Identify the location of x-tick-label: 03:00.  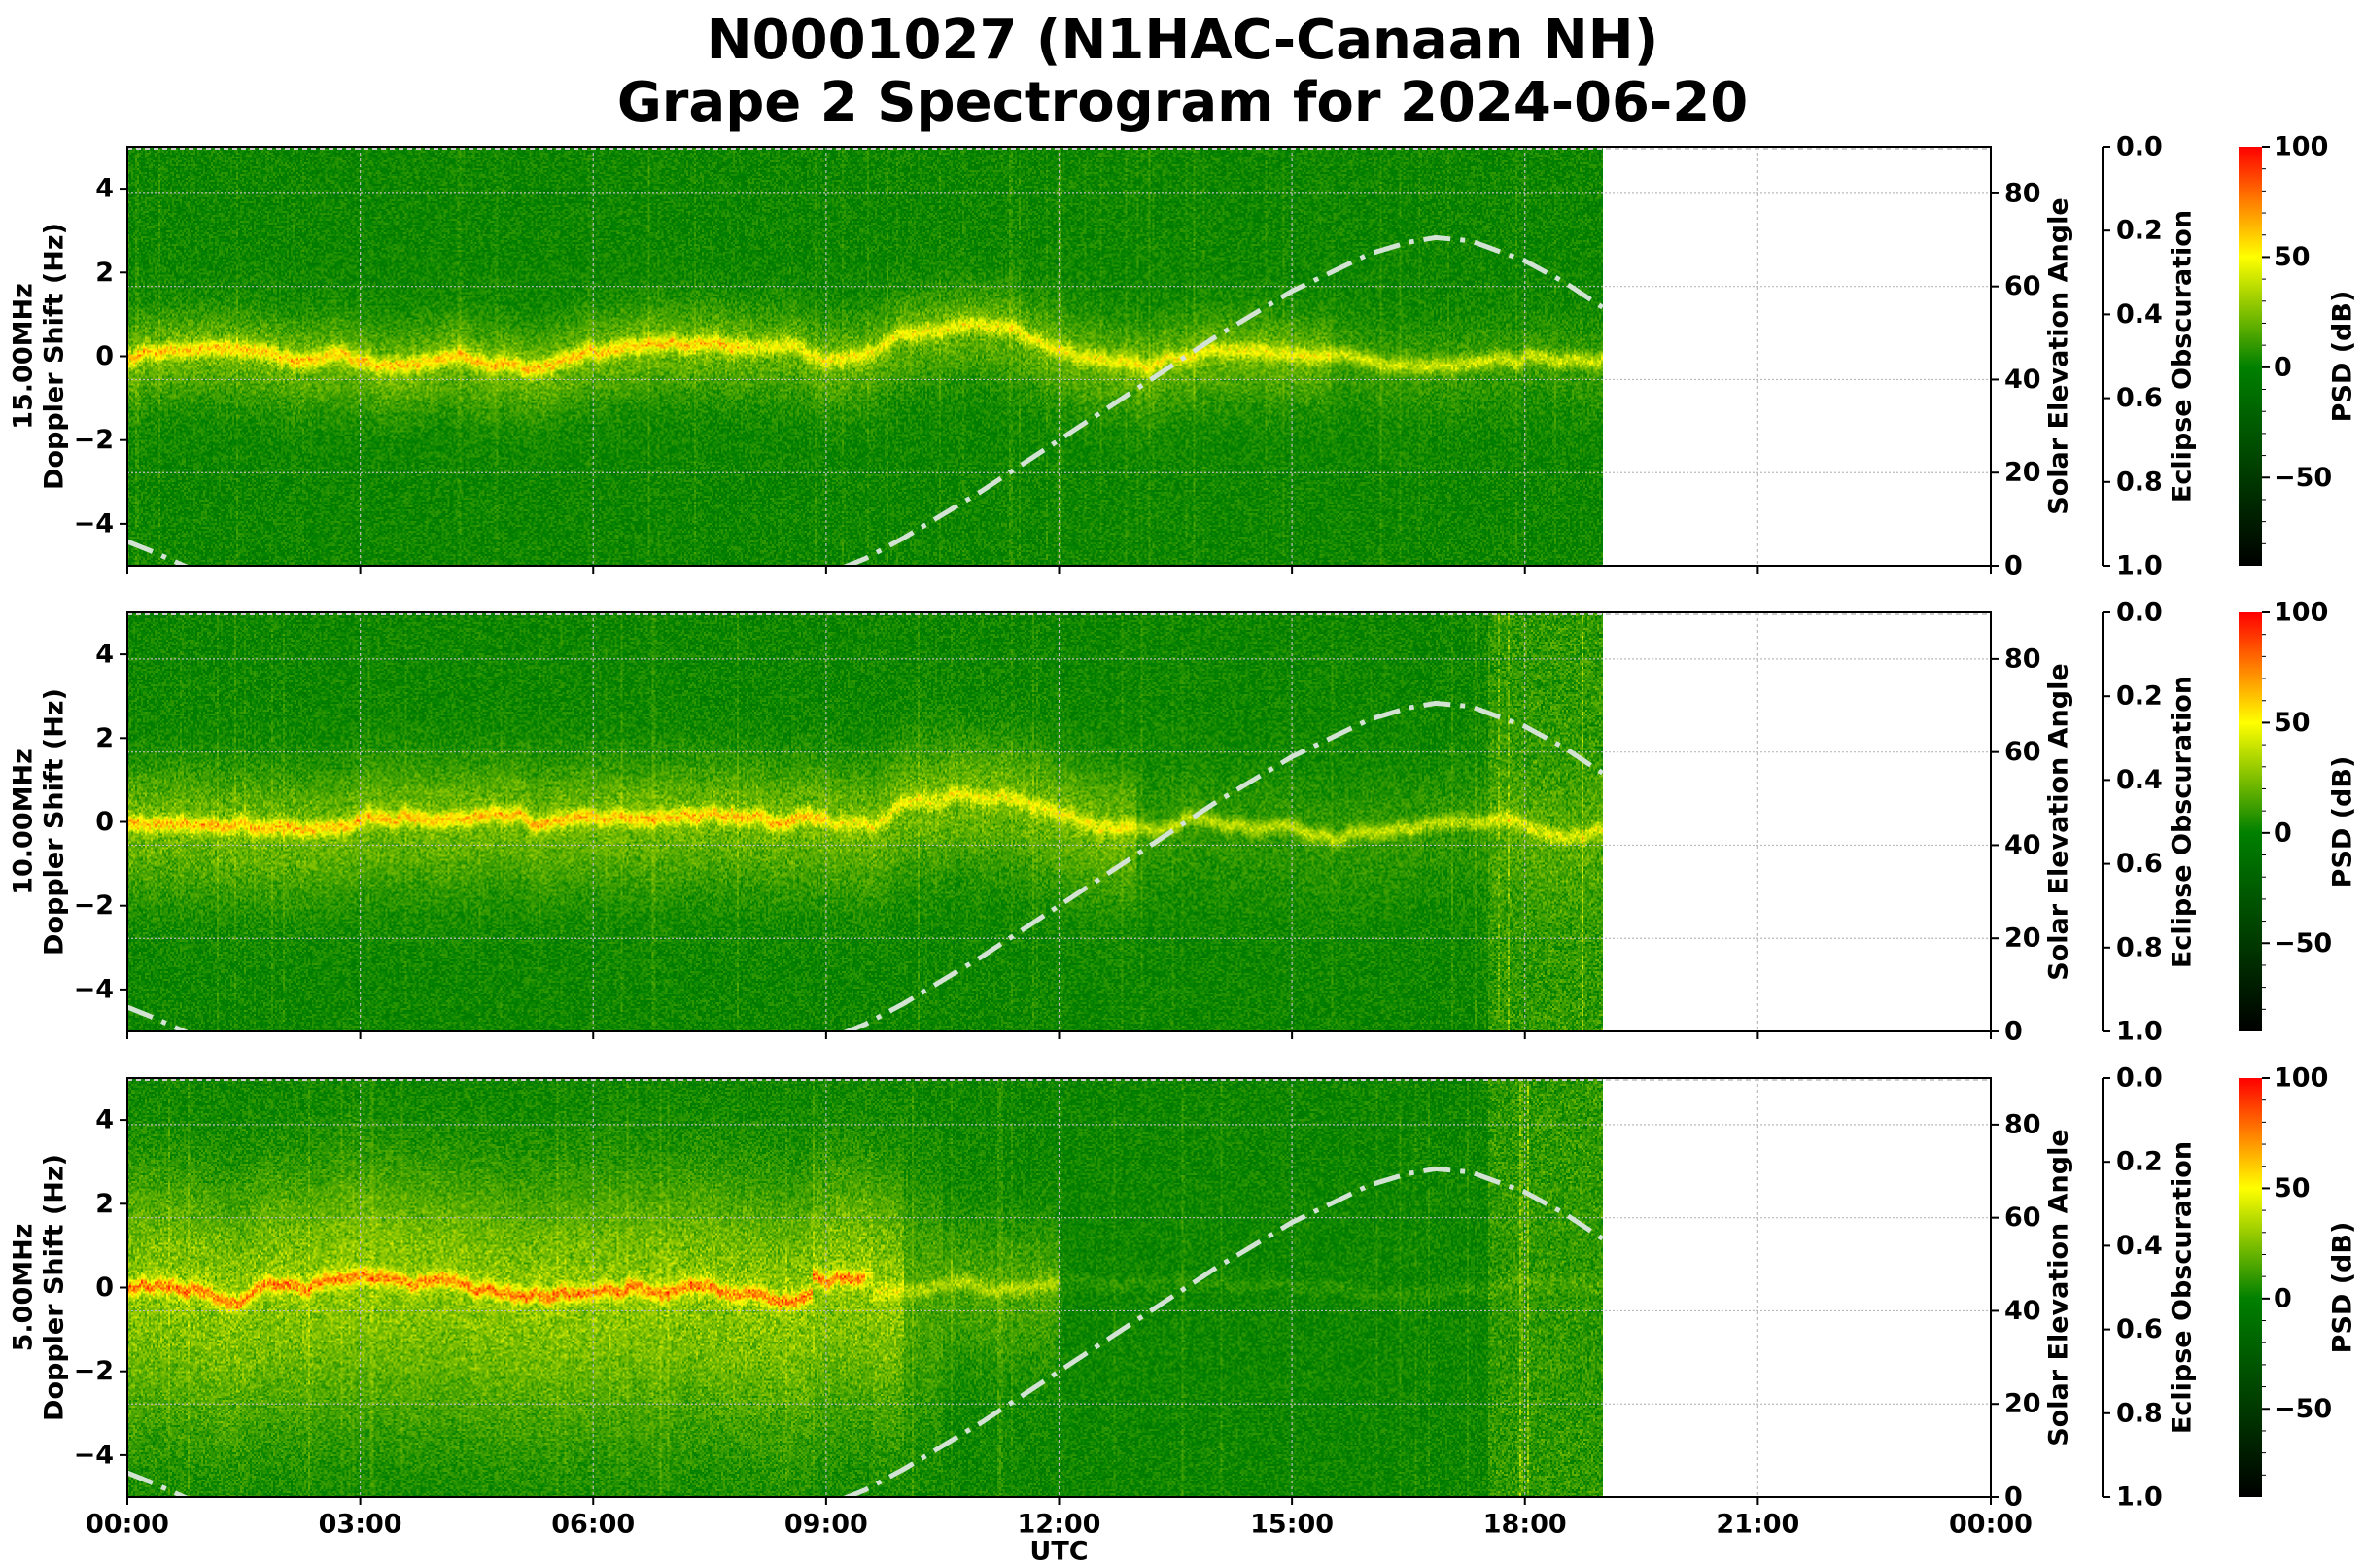
(360, 1525).